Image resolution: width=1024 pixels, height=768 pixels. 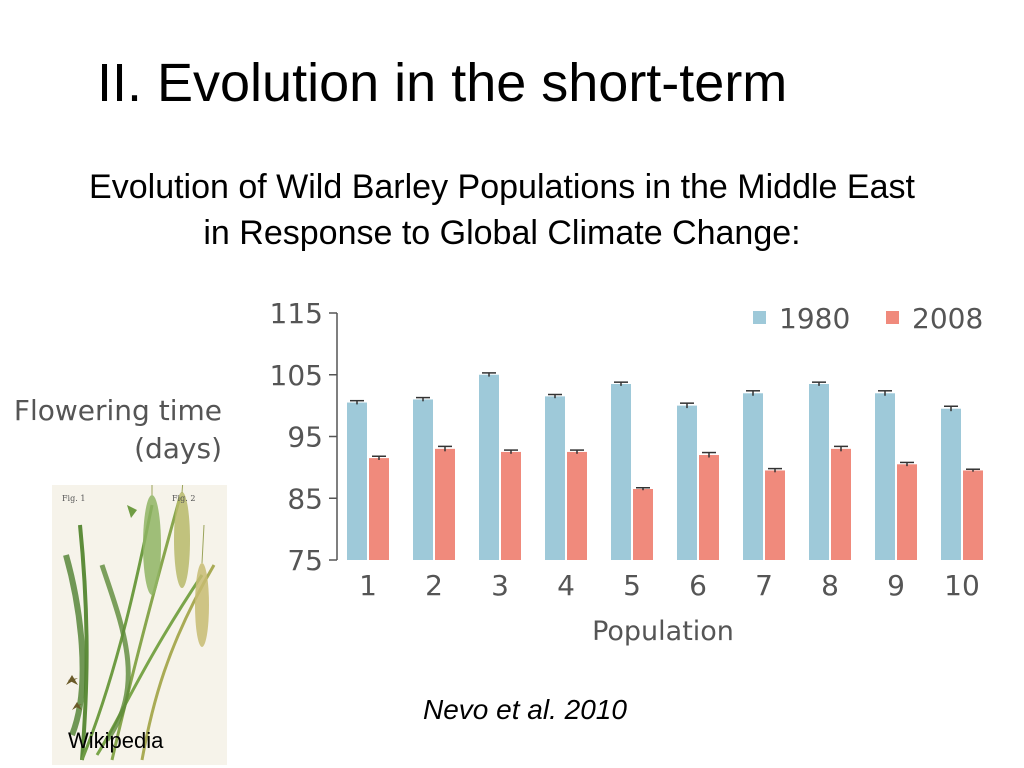 I want to click on x-tick-label: 6, so click(x=698, y=585).